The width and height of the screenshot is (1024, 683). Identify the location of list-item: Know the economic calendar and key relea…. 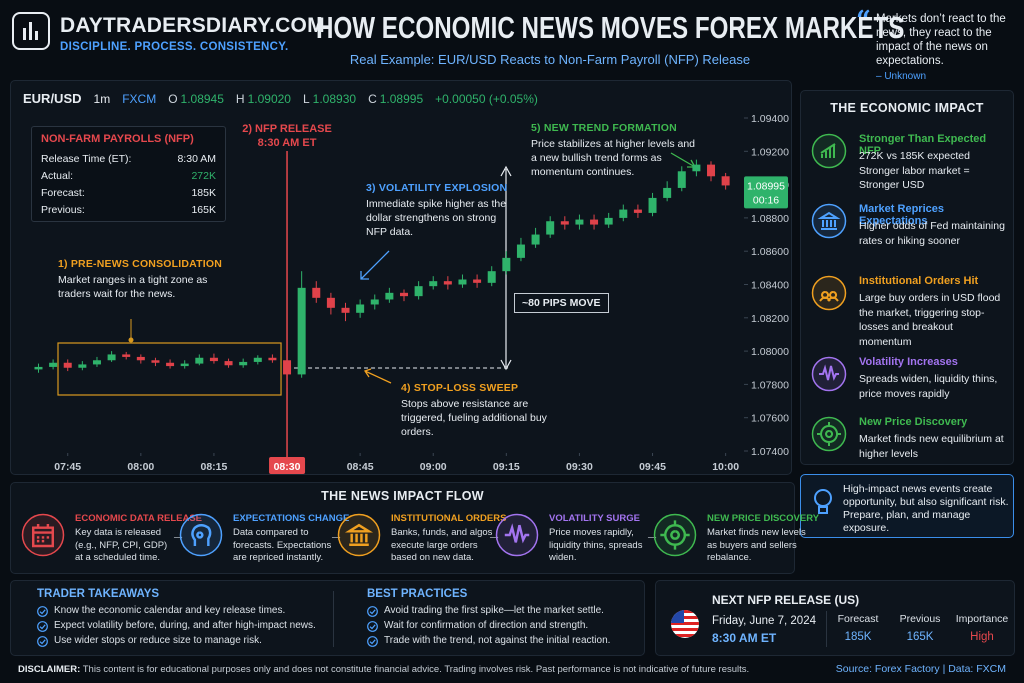
(170, 610).